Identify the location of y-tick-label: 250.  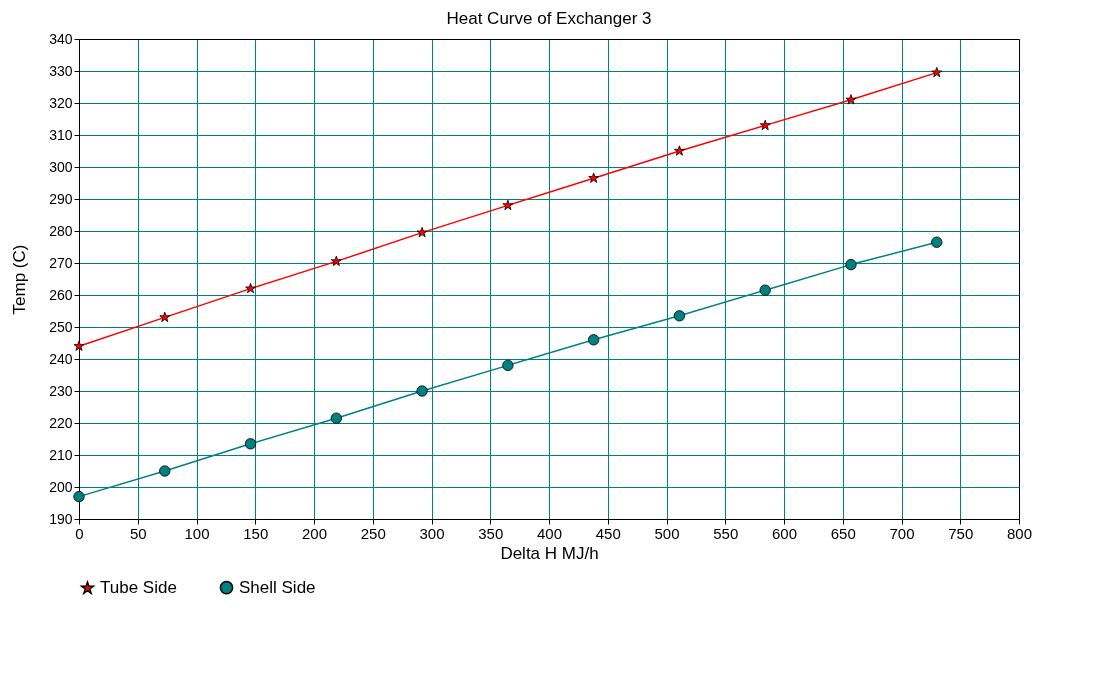
(61, 326).